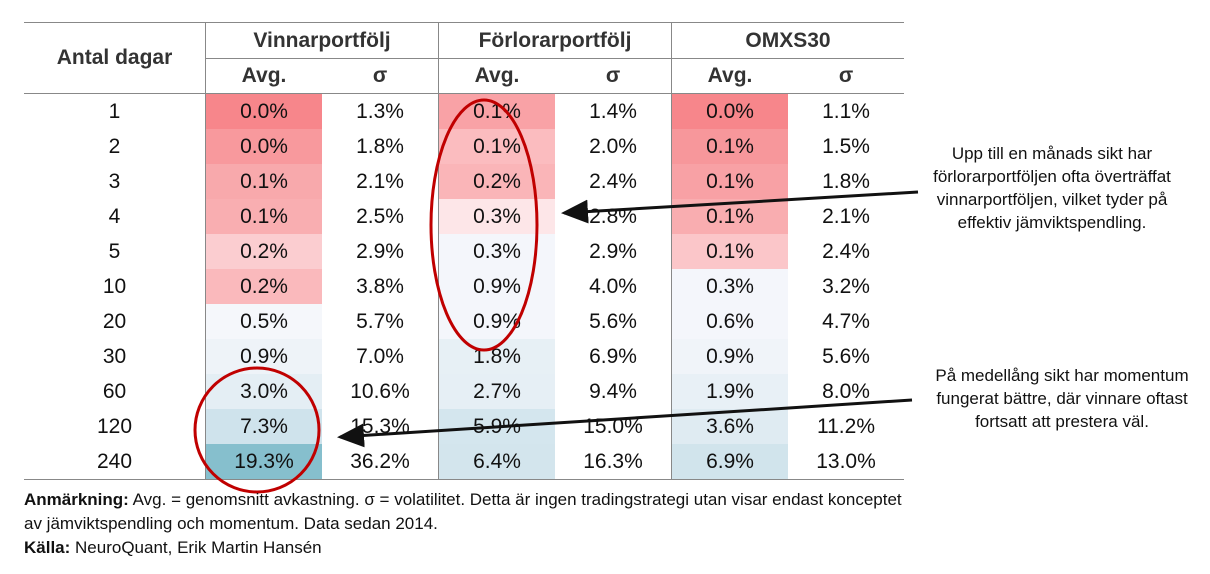 The width and height of the screenshot is (1210, 574). I want to click on days-cell: 1, so click(114, 111).